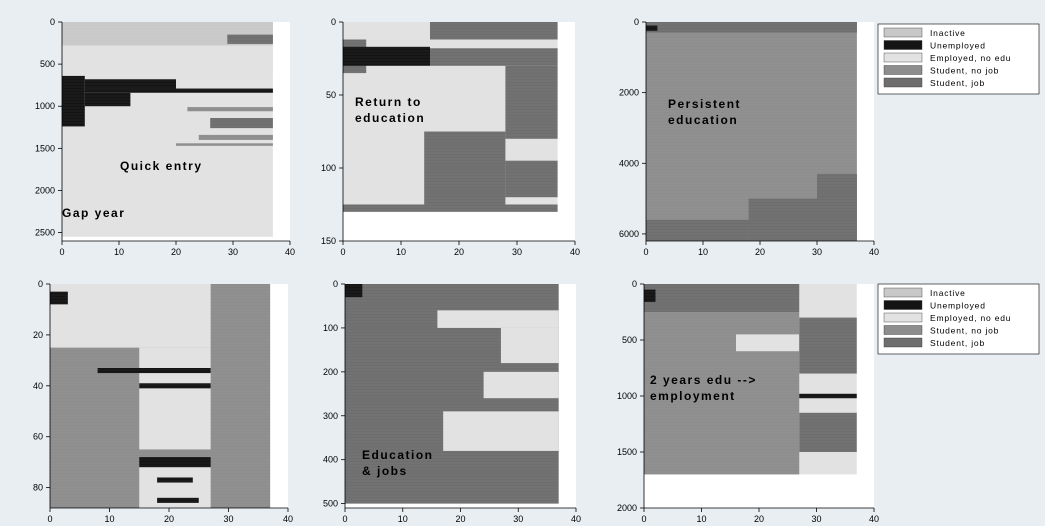 The width and height of the screenshot is (1045, 526). What do you see at coordinates (331, 95) in the screenshot?
I see `y-tick-label: 50` at bounding box center [331, 95].